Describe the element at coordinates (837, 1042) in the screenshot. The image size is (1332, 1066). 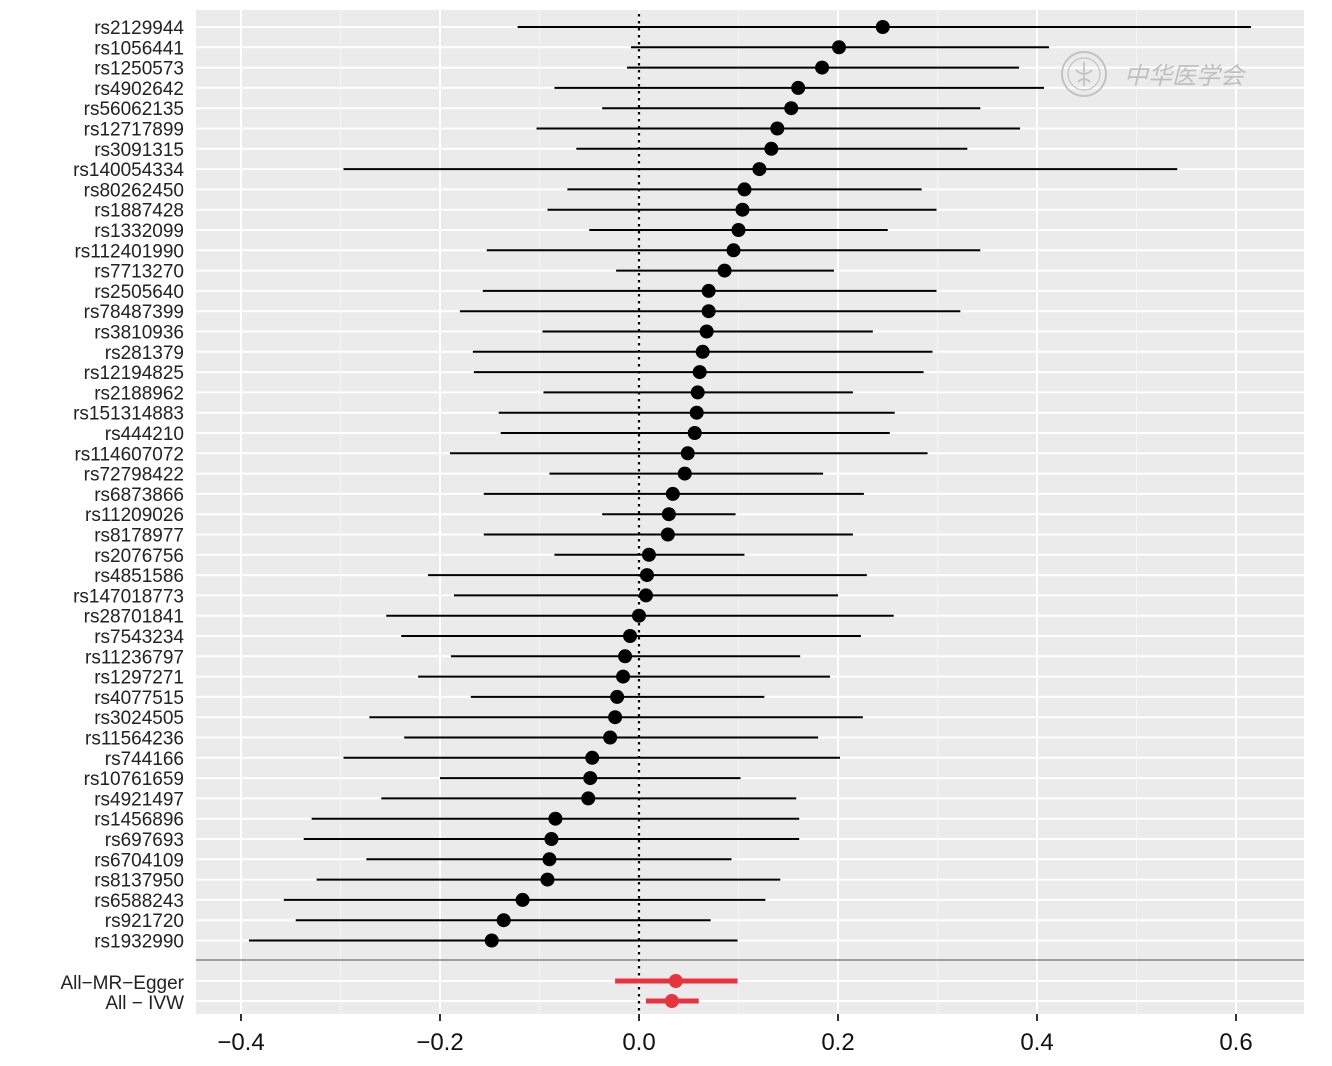
I see `x-tick-label: 0.2` at that location.